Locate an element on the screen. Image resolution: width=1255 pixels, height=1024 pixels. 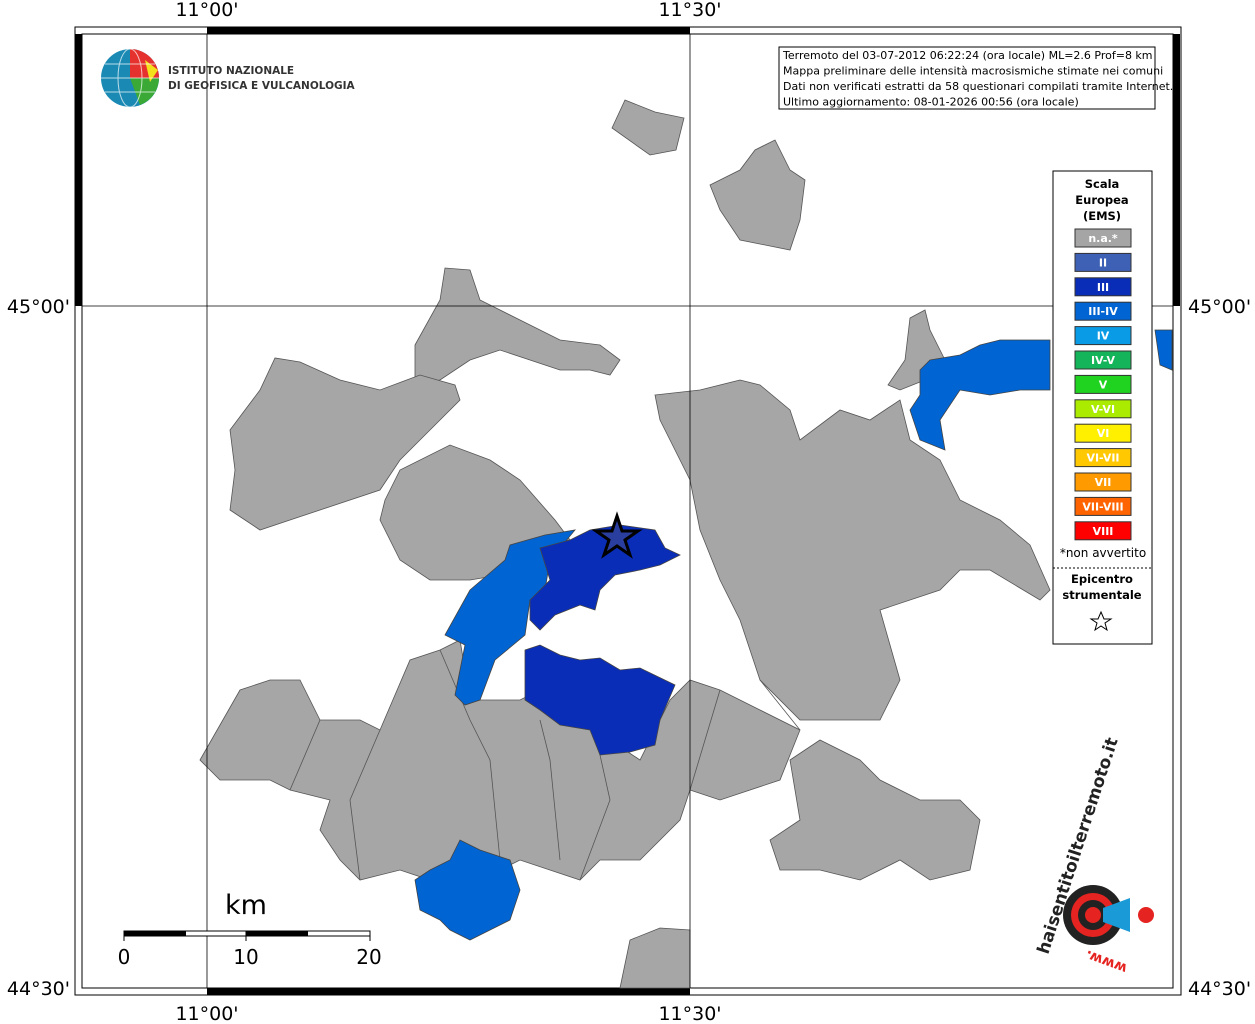
comuni-borders is located at coordinates (545, 765).